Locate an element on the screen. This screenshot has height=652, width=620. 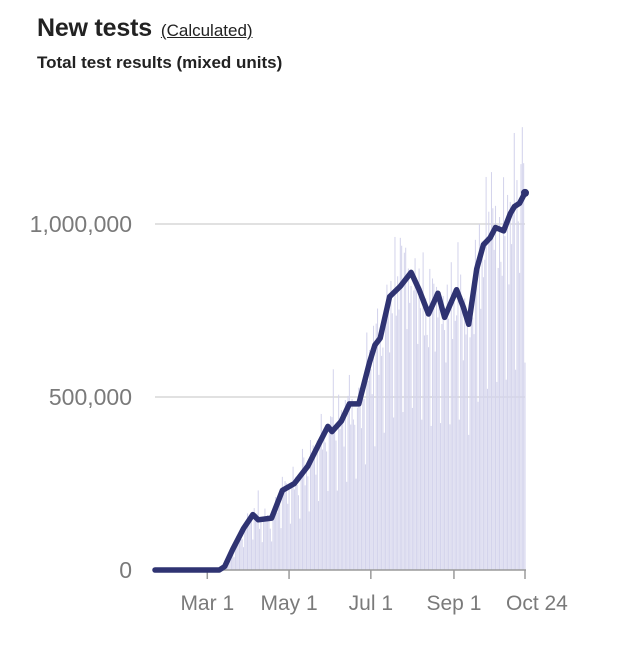
calculated-link: (Calculated) is located at coordinates (206, 30).